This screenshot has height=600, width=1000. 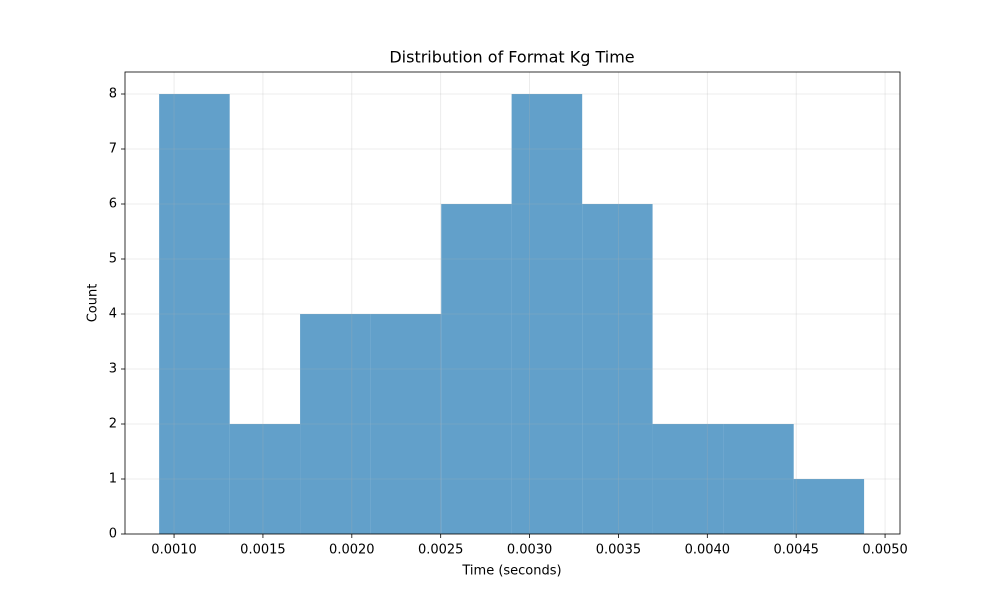 What do you see at coordinates (511, 571) in the screenshot?
I see `x-axis-label: Time (seconds)` at bounding box center [511, 571].